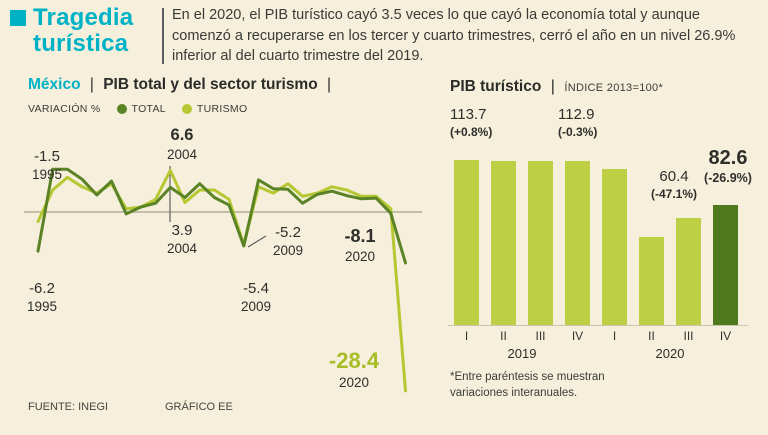  What do you see at coordinates (47, 165) in the screenshot?
I see `annotation-turismo-1995: -1.5 1995` at bounding box center [47, 165].